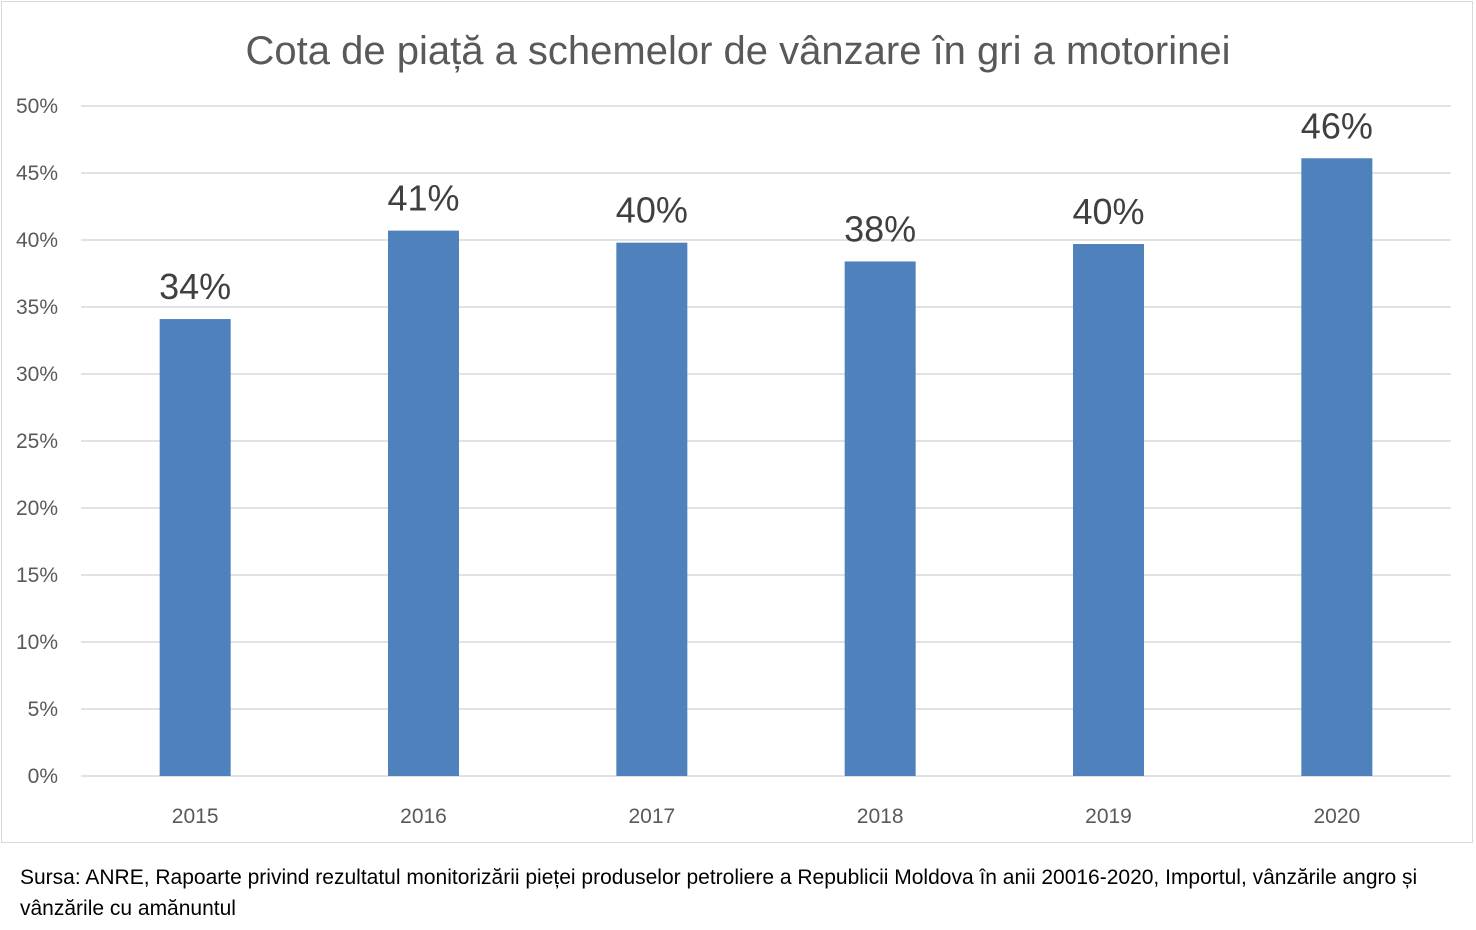  What do you see at coordinates (1337, 125) in the screenshot?
I see `data-label-2020: 46%` at bounding box center [1337, 125].